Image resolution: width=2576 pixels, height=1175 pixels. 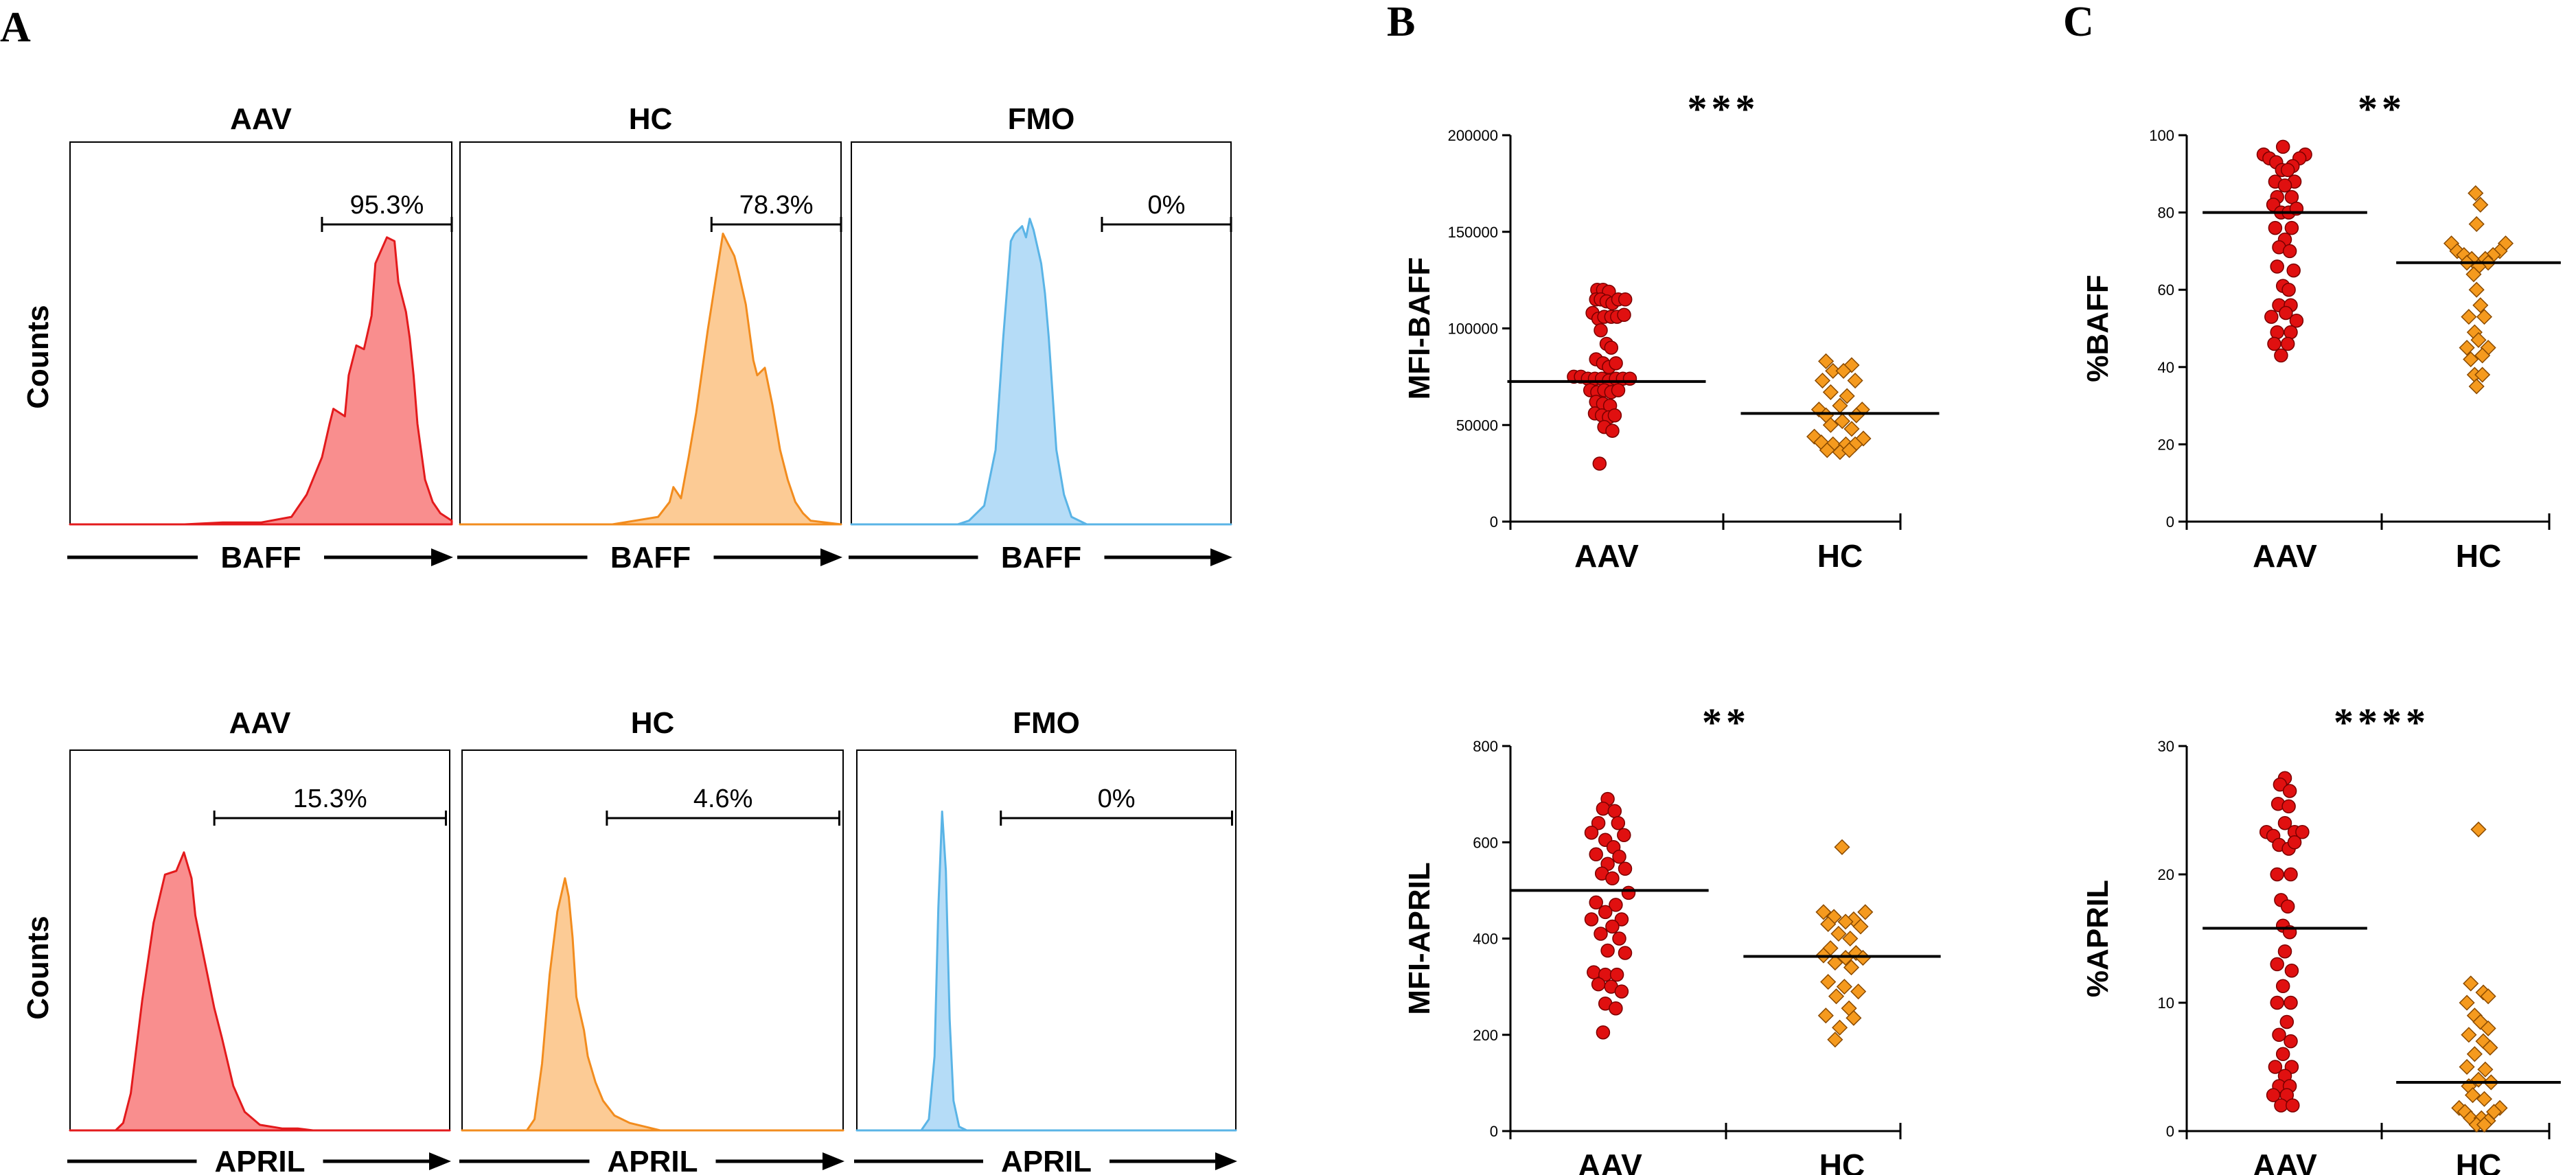 What do you see at coordinates (1672, 938) in the screenshot?
I see `panel-b-mfi-april-scatter: 0 200 400 600 800 AAV HC MFI-APRIL **` at bounding box center [1672, 938].